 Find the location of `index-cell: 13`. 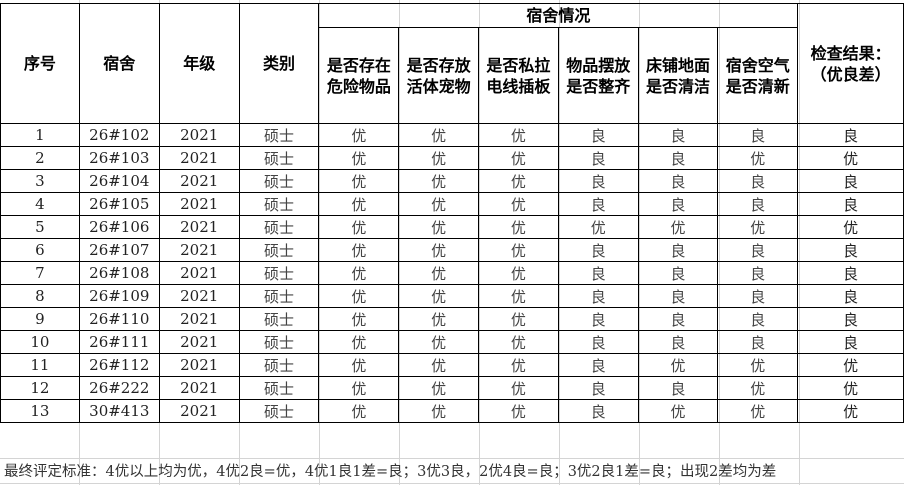

index-cell: 13 is located at coordinates (40, 411).